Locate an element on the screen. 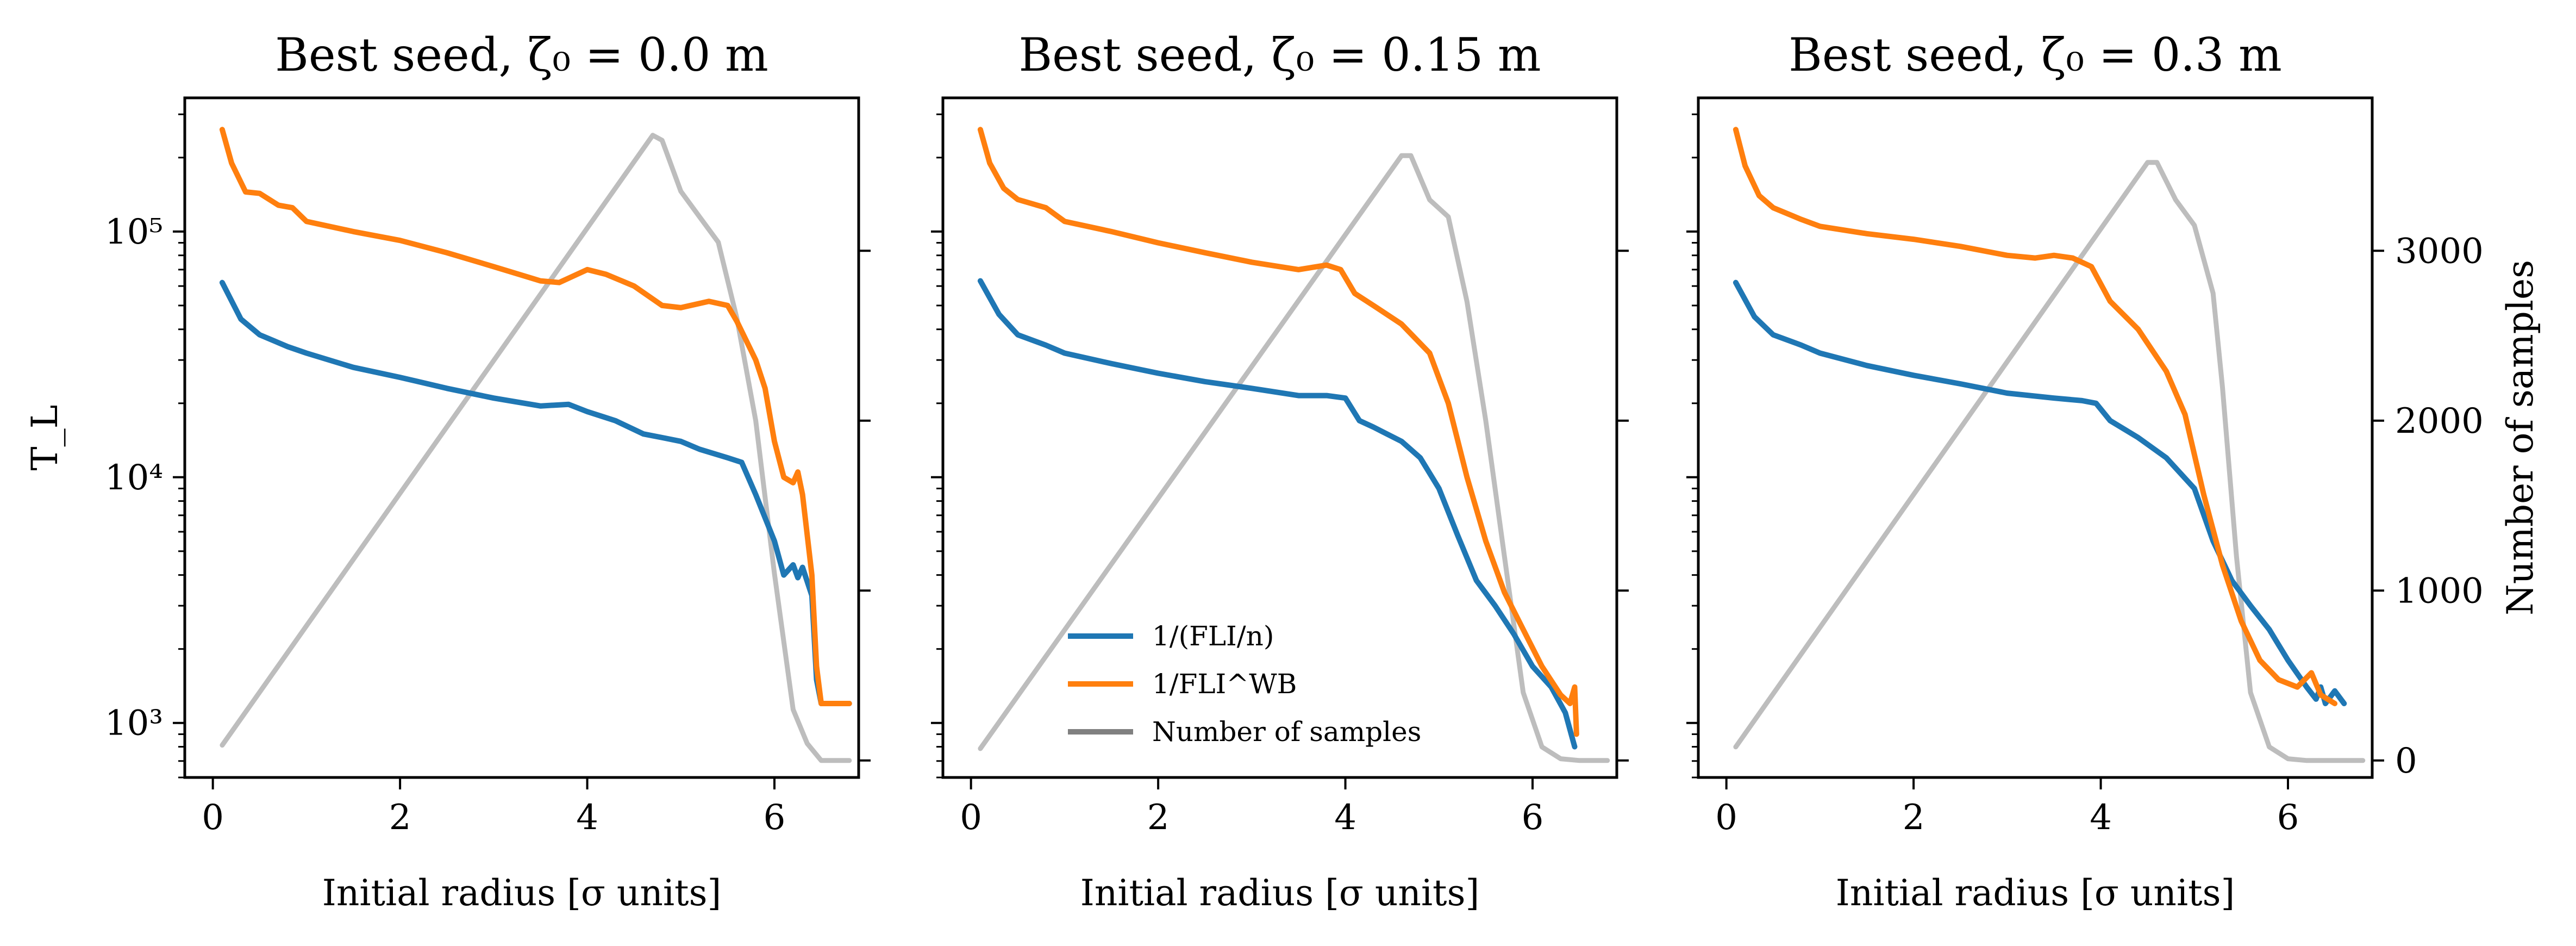 Image resolution: width=2576 pixels, height=946 pixels. secondary-tick-label: 1000 is located at coordinates (2439, 591).